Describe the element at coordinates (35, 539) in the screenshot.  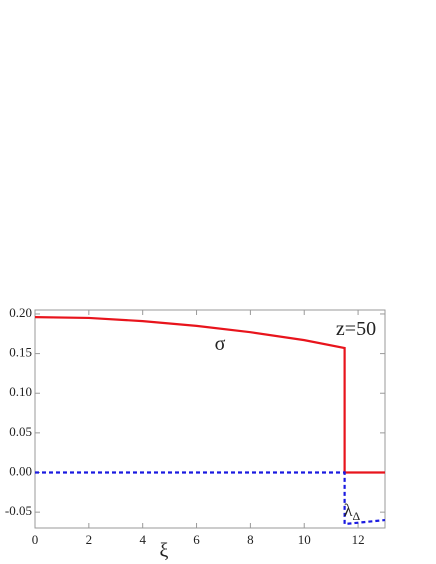
I see `x-tick-label: 0` at that location.